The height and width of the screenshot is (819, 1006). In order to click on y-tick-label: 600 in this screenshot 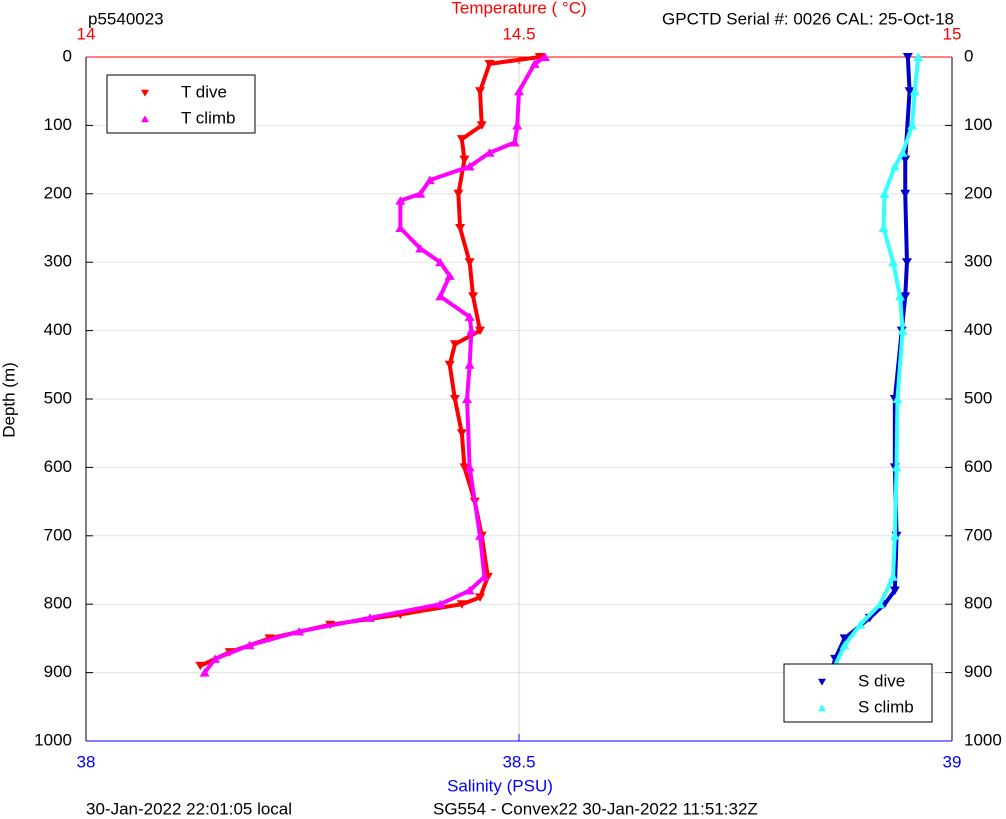, I will do `click(58, 466)`.